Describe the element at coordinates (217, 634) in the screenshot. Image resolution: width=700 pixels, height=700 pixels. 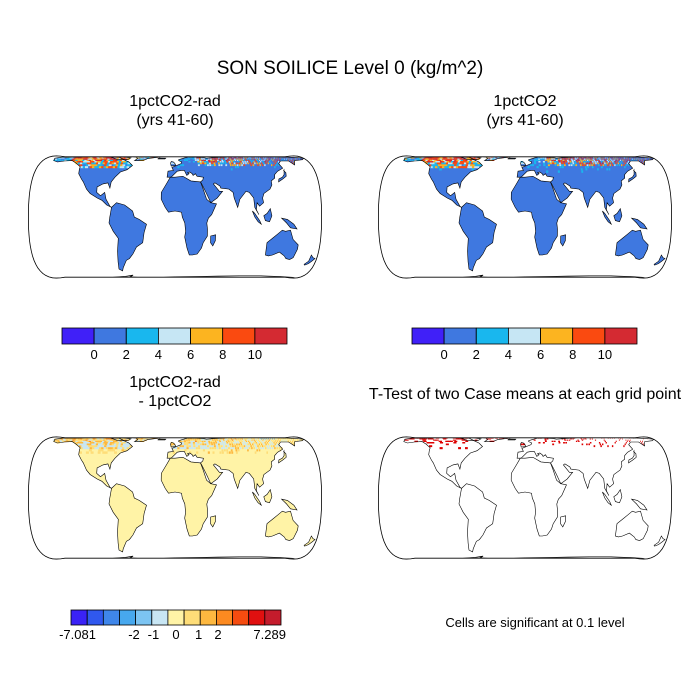
I see `colorbar-3-tick: 2` at that location.